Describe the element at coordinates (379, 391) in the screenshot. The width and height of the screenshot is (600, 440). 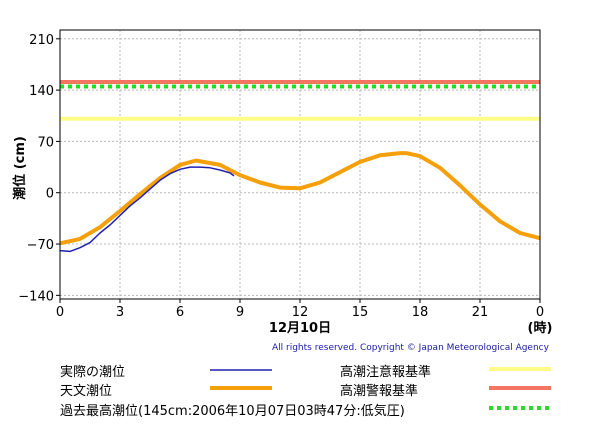
I see `legend-warning-label: 高潮警報基準` at that location.